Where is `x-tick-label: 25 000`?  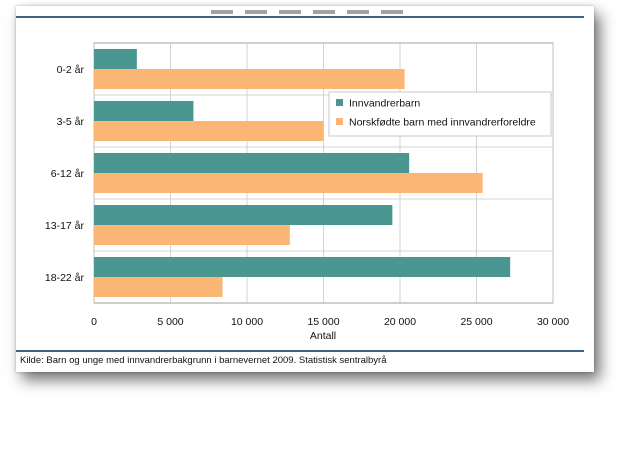 x-tick-label: 25 000 is located at coordinates (476, 322).